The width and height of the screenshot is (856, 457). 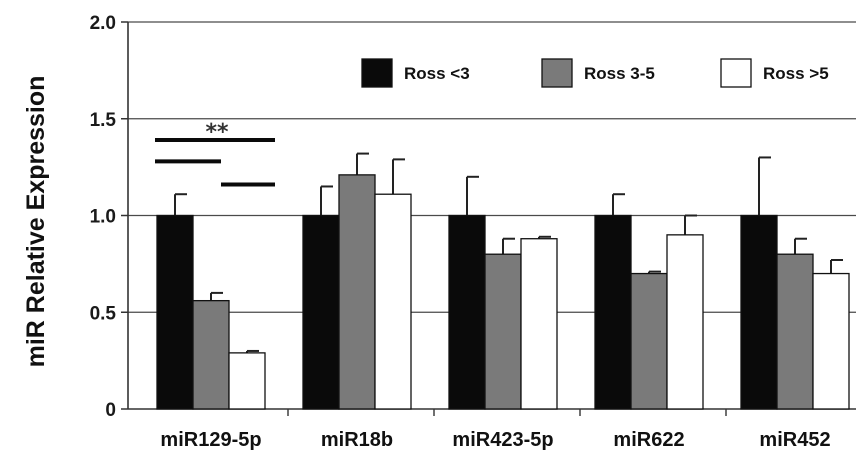 What do you see at coordinates (619, 73) in the screenshot?
I see `legend-label: Ross 3-5` at bounding box center [619, 73].